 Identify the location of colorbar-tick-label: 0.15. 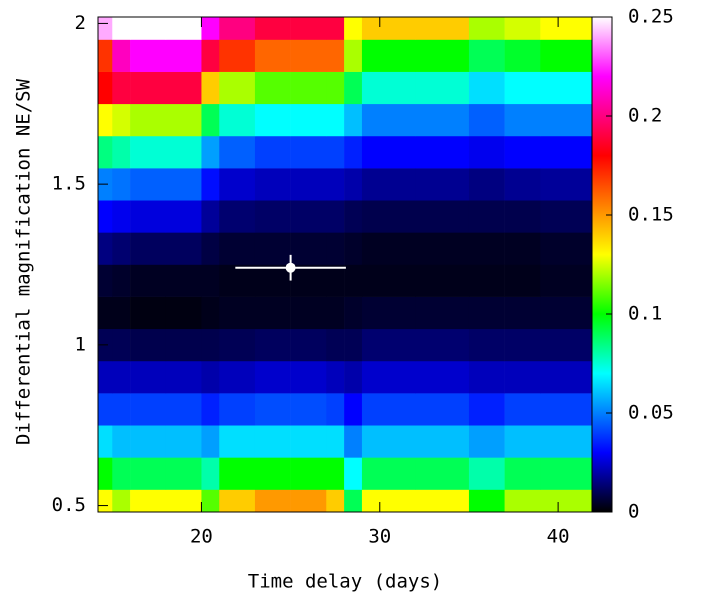
(651, 215).